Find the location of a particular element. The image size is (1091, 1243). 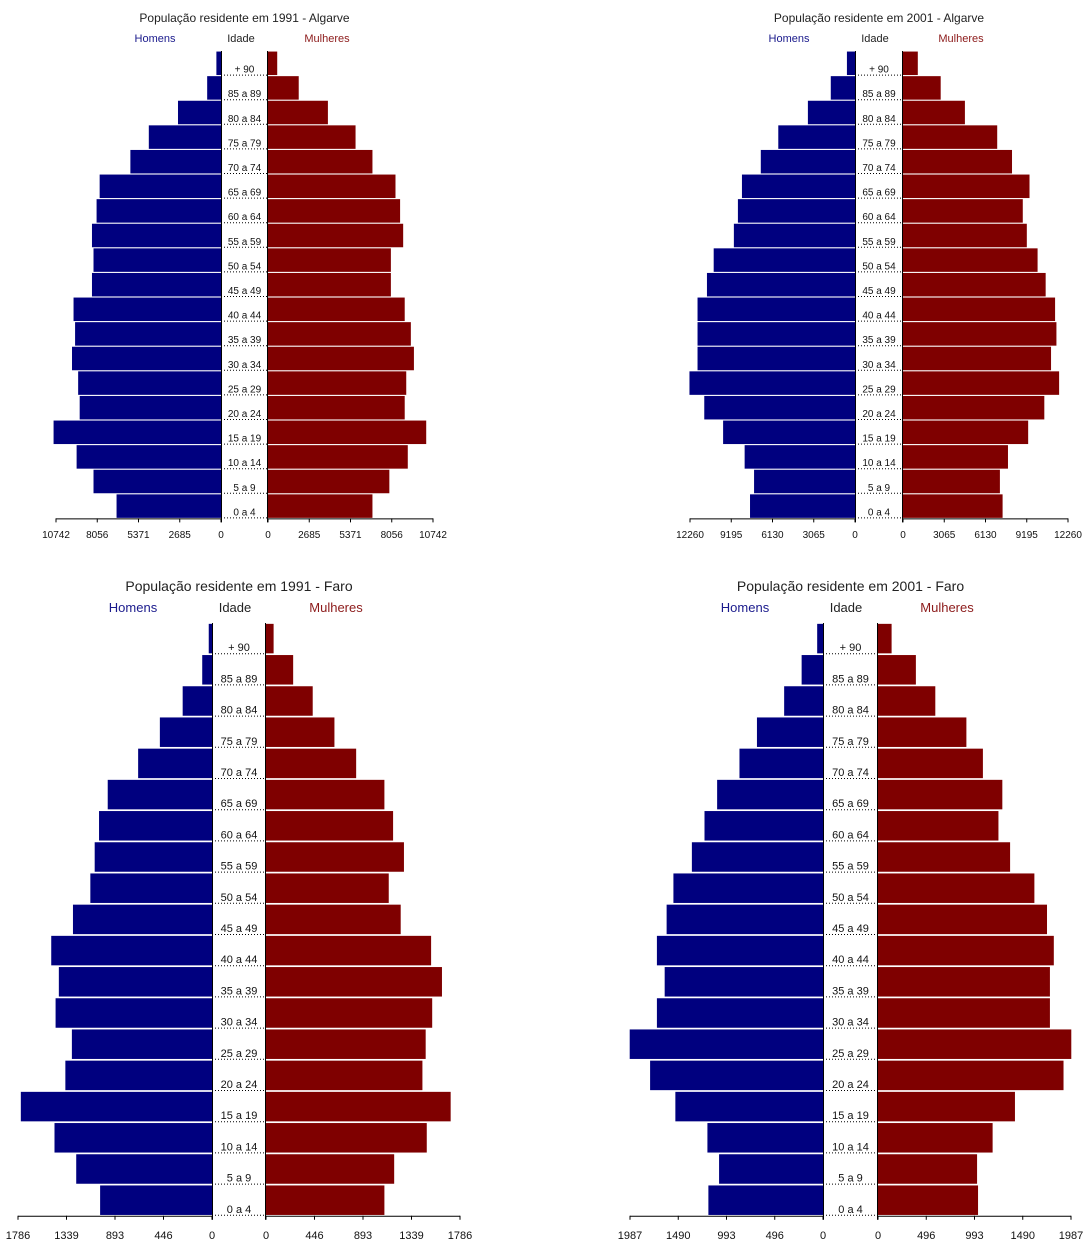

age-label: 70 a 74 is located at coordinates (239, 773).